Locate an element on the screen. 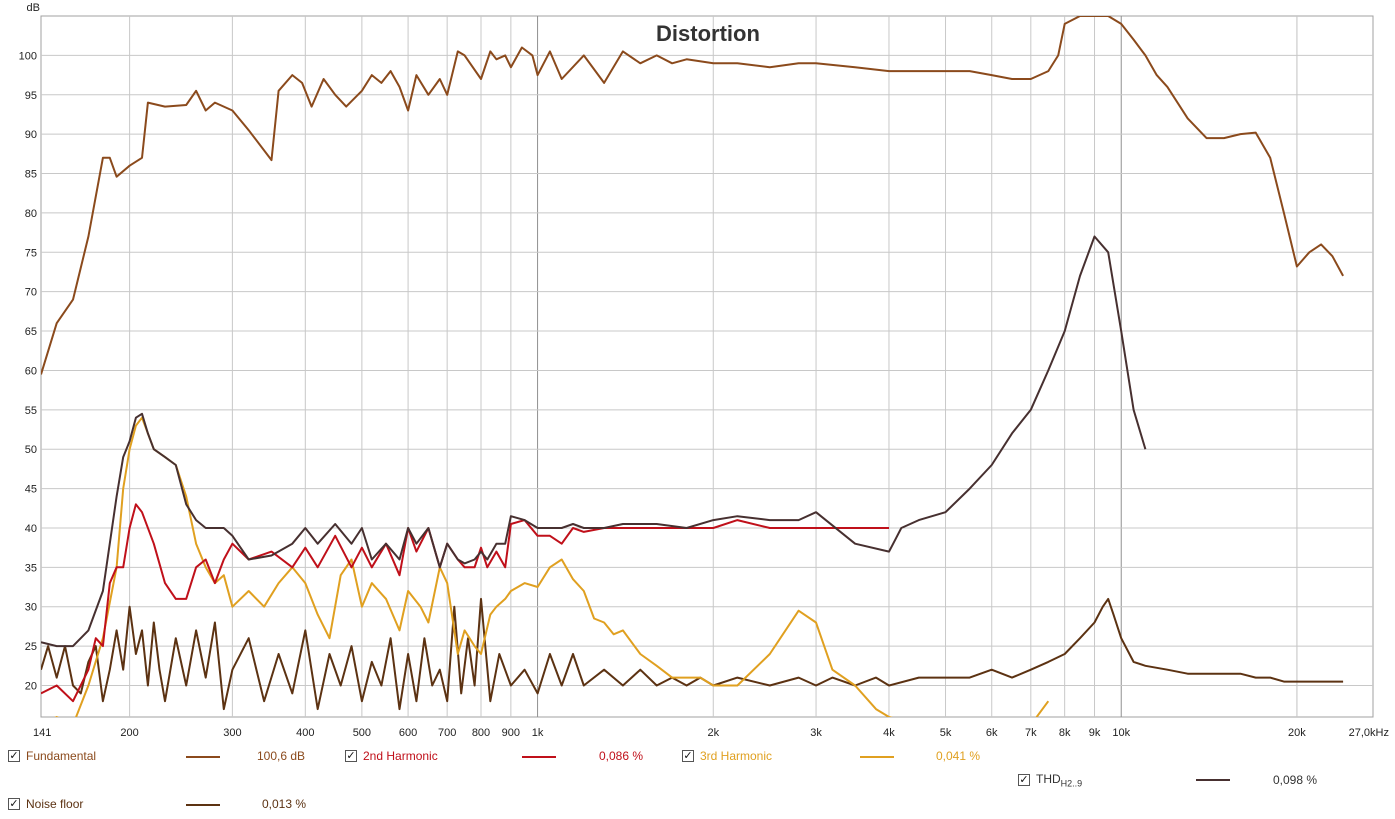 The height and width of the screenshot is (819, 1395). legend-2nd-harmonic-label: 2nd Harmonic is located at coordinates (400, 756).